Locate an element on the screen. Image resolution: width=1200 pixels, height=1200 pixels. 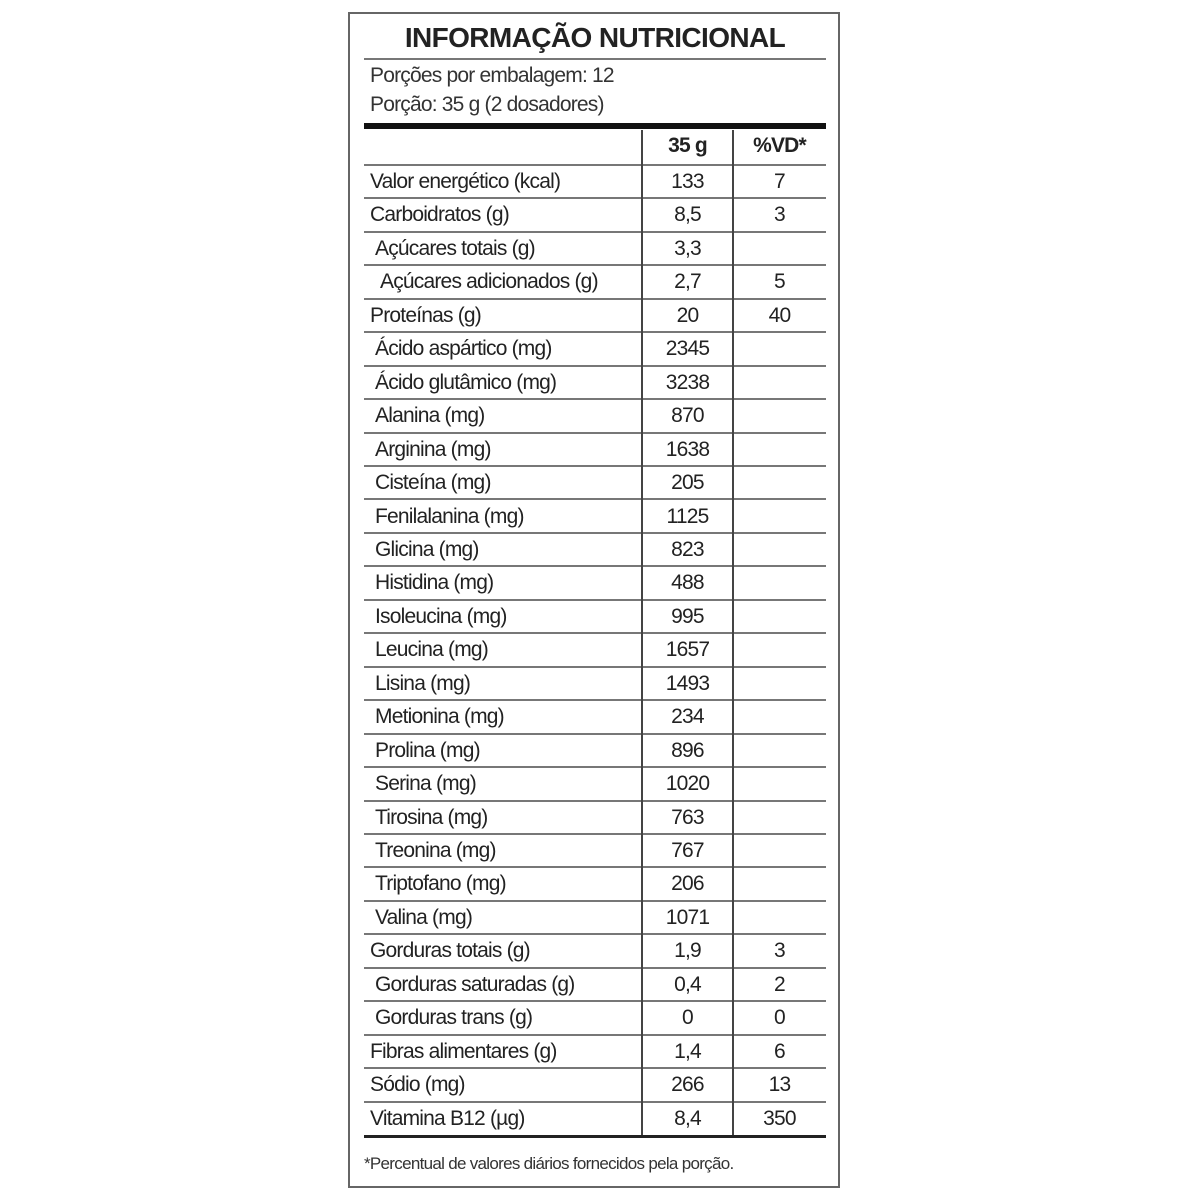
nutrient-amount: 896 is located at coordinates (687, 750).